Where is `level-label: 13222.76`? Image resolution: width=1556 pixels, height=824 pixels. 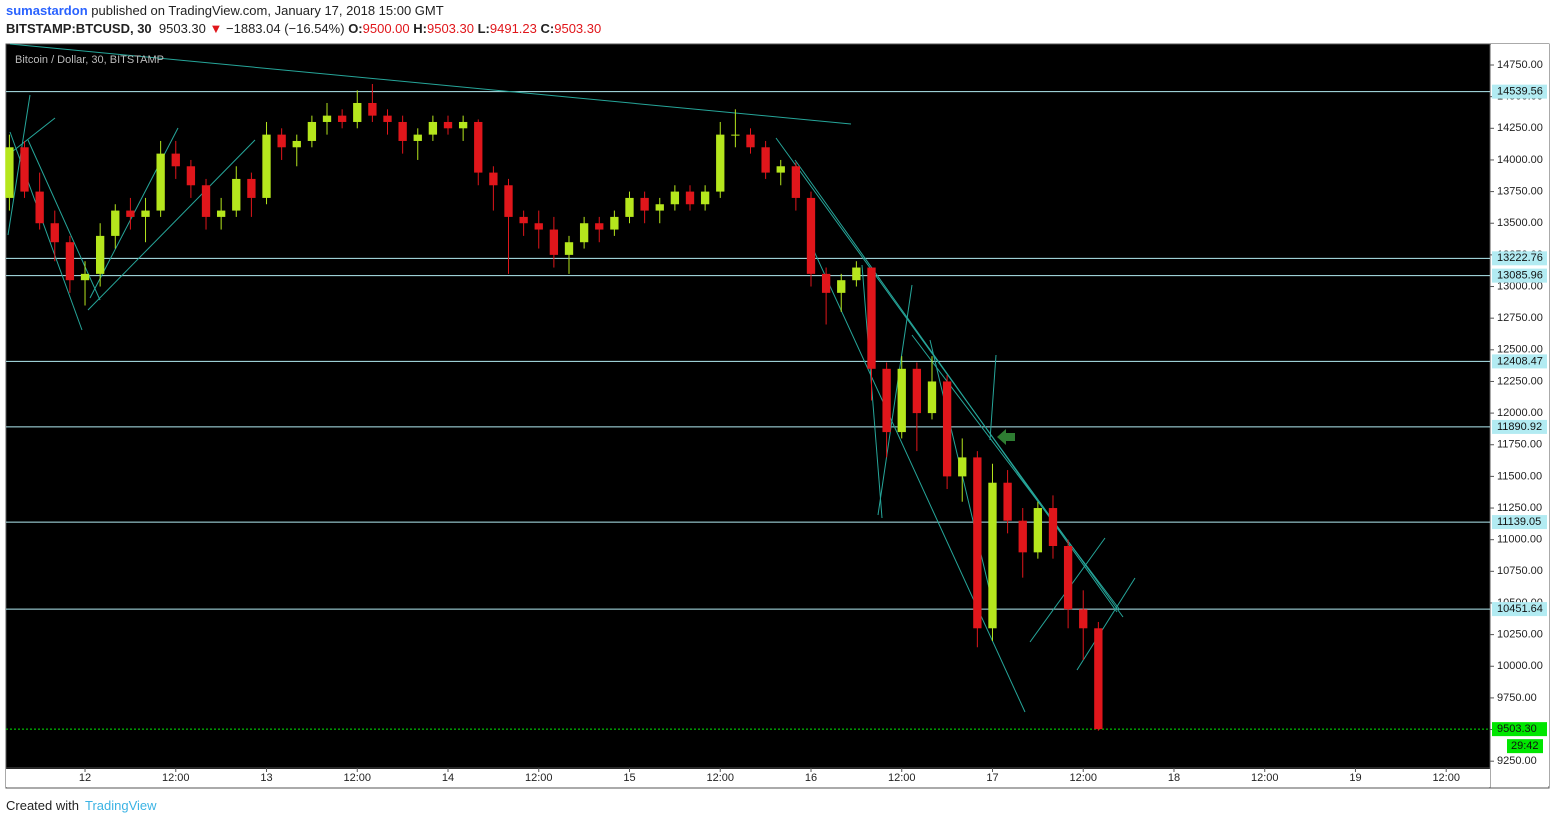 level-label: 13222.76 is located at coordinates (1520, 258).